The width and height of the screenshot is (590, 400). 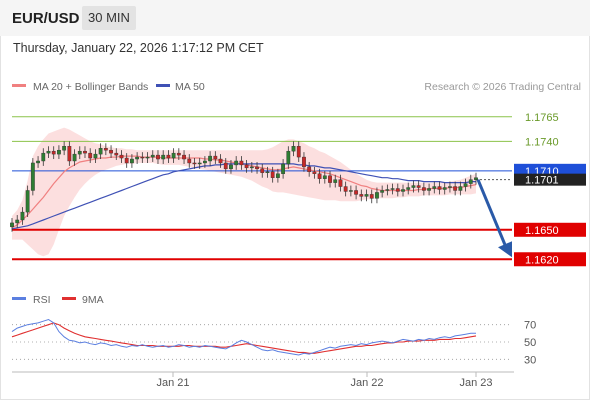 What do you see at coordinates (172, 383) in the screenshot?
I see `x-tick-label: Jan 21` at bounding box center [172, 383].